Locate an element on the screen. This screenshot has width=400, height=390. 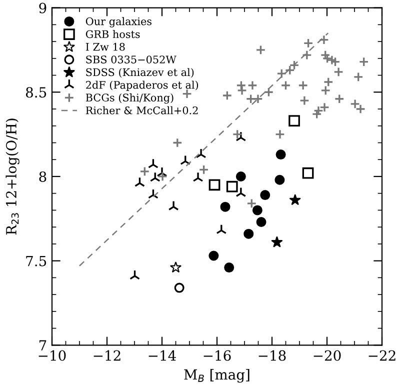
y-tick-label: 9 is located at coordinates (42, 8).